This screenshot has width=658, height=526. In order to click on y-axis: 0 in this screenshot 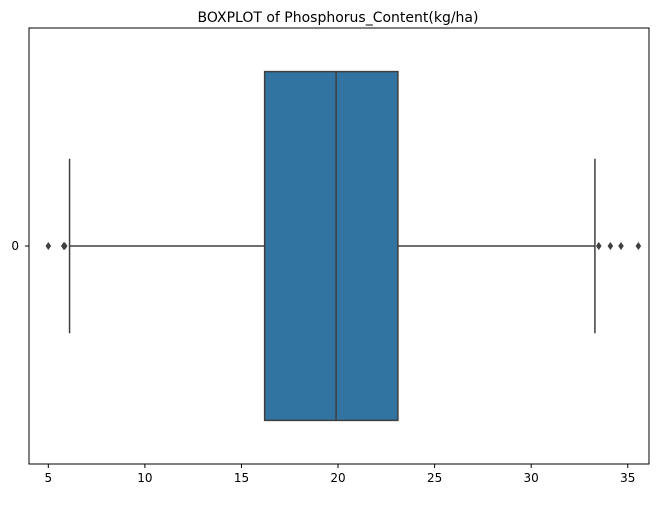, I will do `click(20, 246)`.